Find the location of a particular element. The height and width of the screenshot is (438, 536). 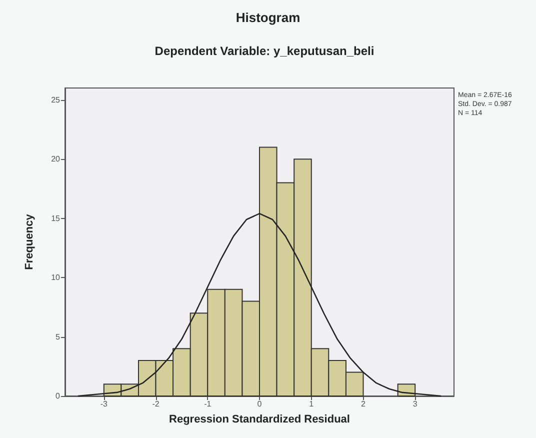

y-tick-label: 15 is located at coordinates (56, 218).